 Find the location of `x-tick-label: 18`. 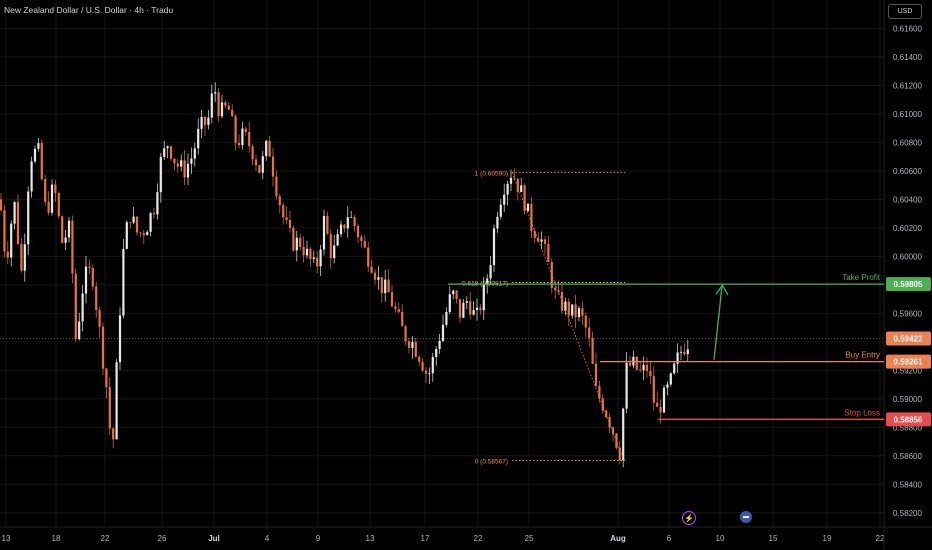

x-tick-label: 18 is located at coordinates (56, 538).